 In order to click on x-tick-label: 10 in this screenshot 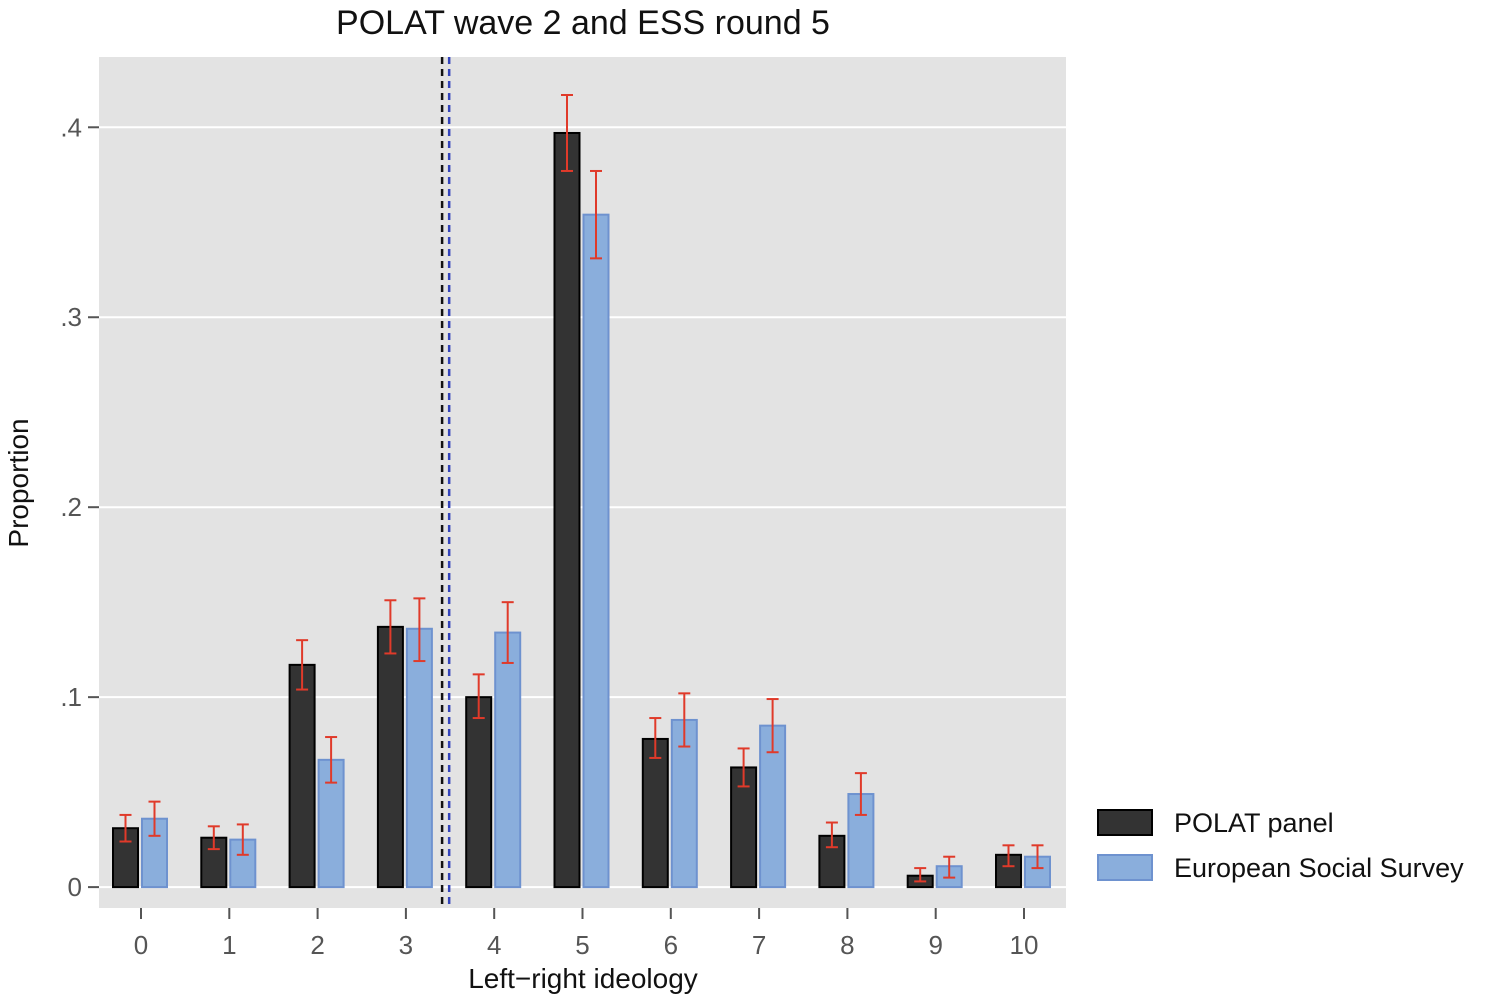, I will do `click(1024, 945)`.